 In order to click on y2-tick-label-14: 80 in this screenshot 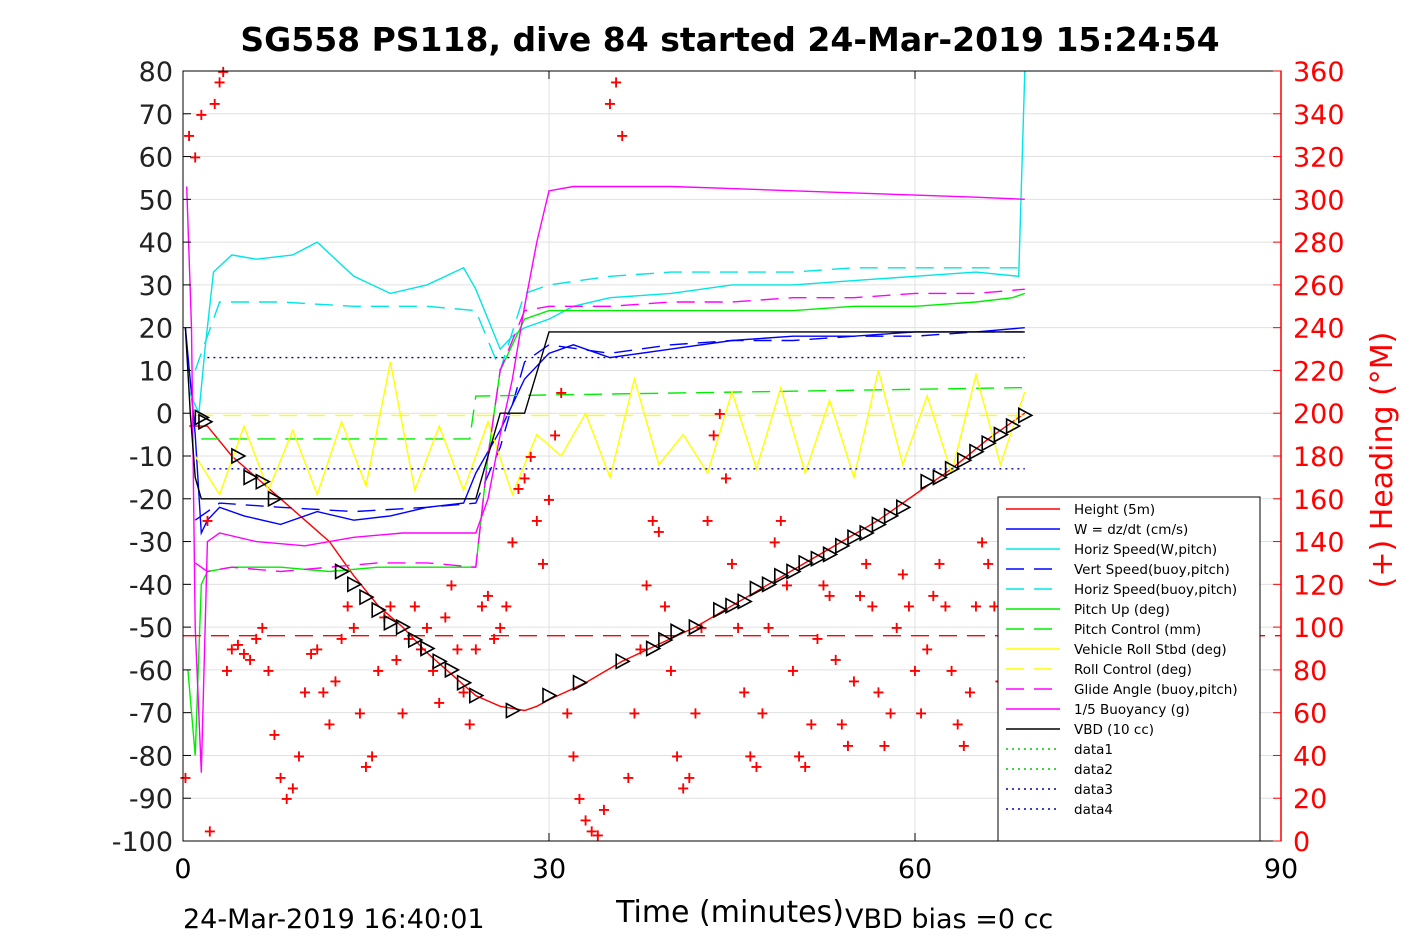, I will do `click(1310, 671)`.